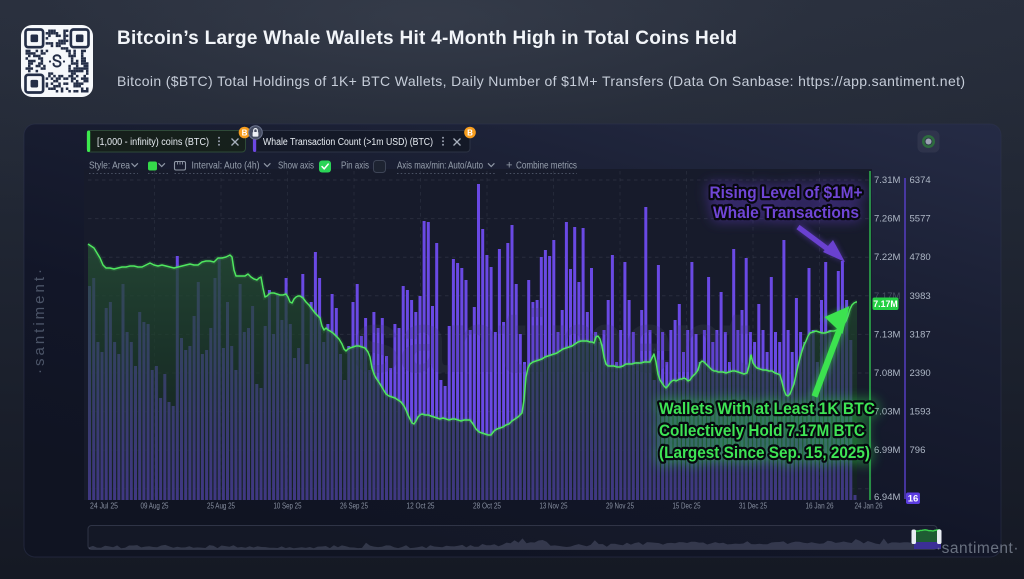 Image resolution: width=1024 pixels, height=579 pixels. What do you see at coordinates (887, 180) in the screenshot?
I see `svg-text: 7.31M` at bounding box center [887, 180].